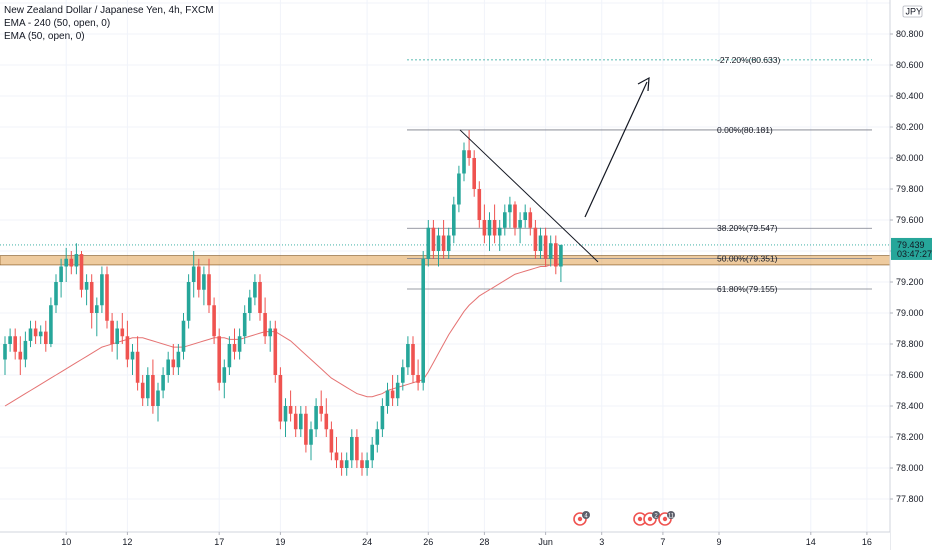 This screenshot has height=550, width=932. What do you see at coordinates (646, 518) in the screenshot?
I see `calendar-event-icon: 2` at bounding box center [646, 518].